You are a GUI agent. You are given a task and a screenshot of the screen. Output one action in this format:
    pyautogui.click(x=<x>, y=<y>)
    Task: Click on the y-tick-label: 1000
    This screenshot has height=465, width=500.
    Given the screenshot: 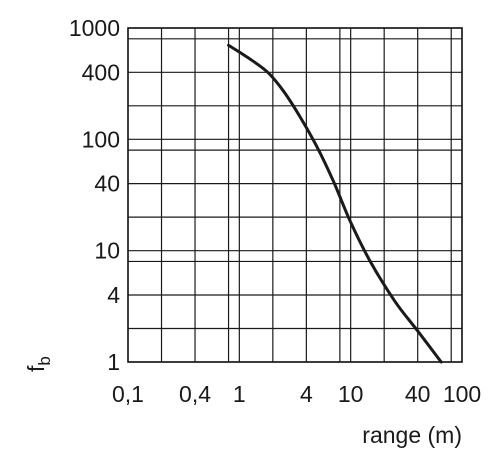 What is the action you would take?
    pyautogui.click(x=94, y=28)
    